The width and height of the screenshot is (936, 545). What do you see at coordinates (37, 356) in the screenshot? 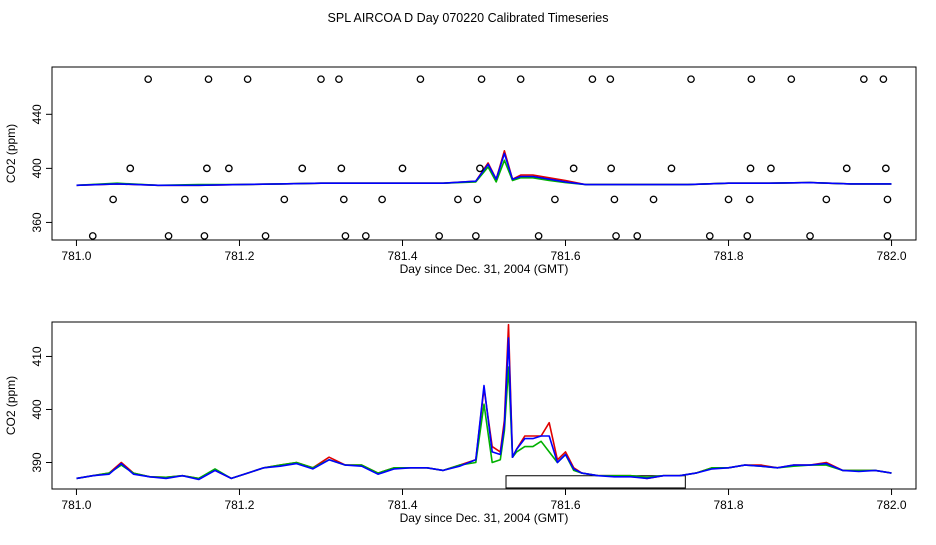
I see `y-tick-label: 410` at bounding box center [37, 356].